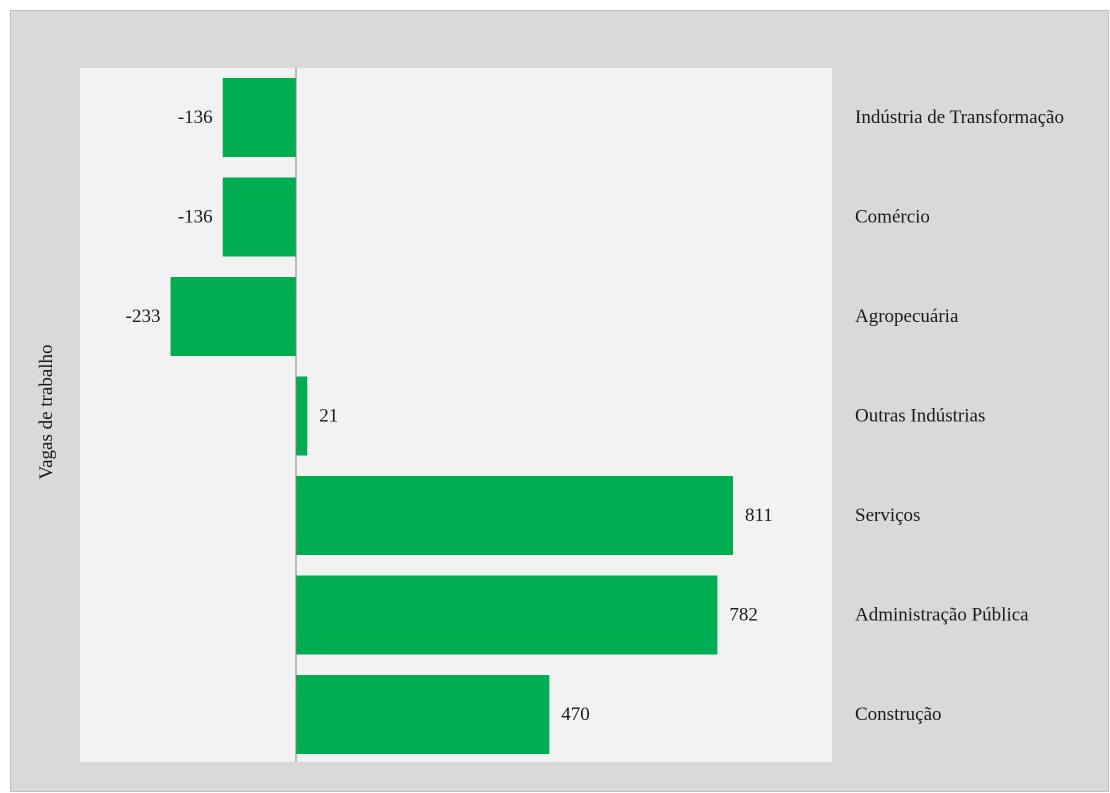  Describe the element at coordinates (887, 515) in the screenshot. I see `category-label-5: Serviços` at that location.